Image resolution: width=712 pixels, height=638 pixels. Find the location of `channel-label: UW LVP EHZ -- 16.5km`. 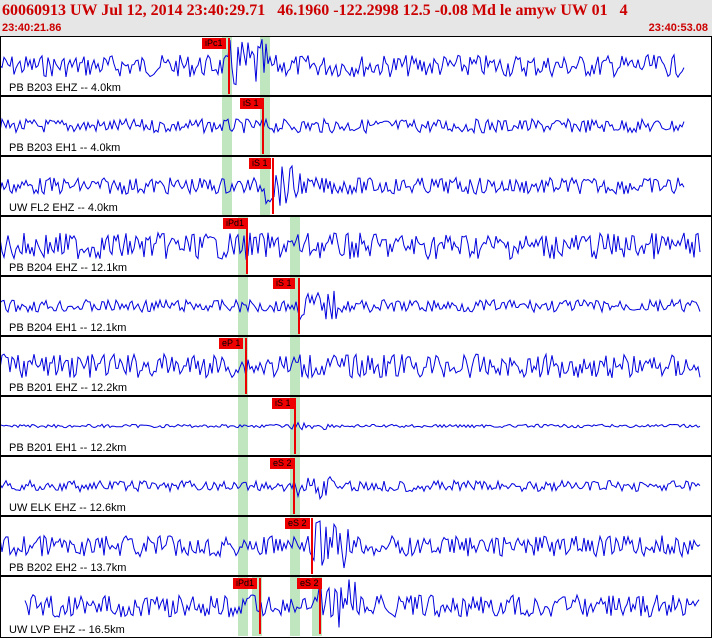

channel-label: UW LVP EHZ -- 16.5km is located at coordinates (67, 630).